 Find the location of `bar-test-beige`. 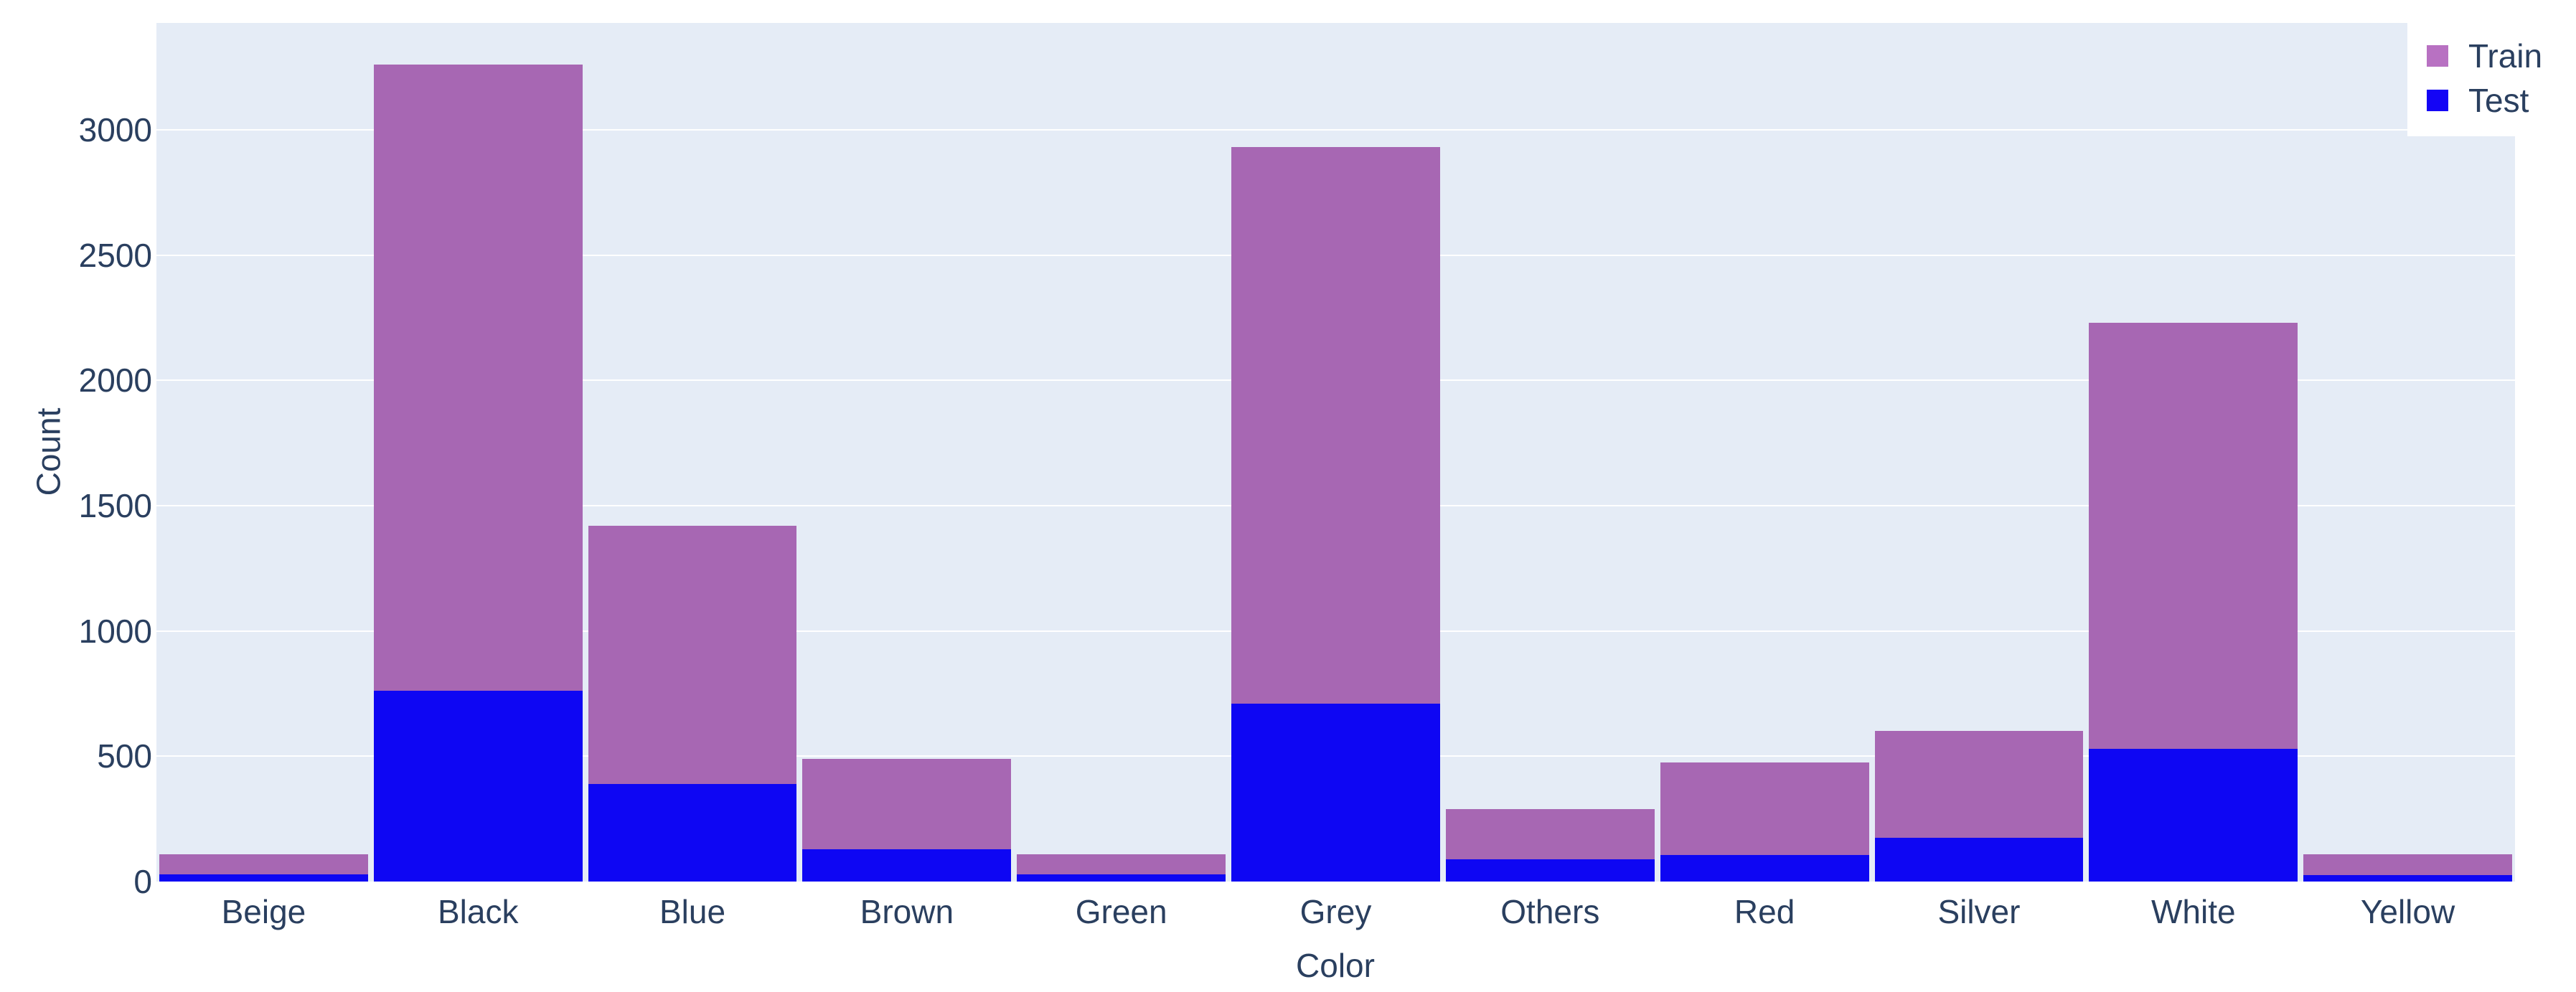

bar-test-beige is located at coordinates (263, 878).